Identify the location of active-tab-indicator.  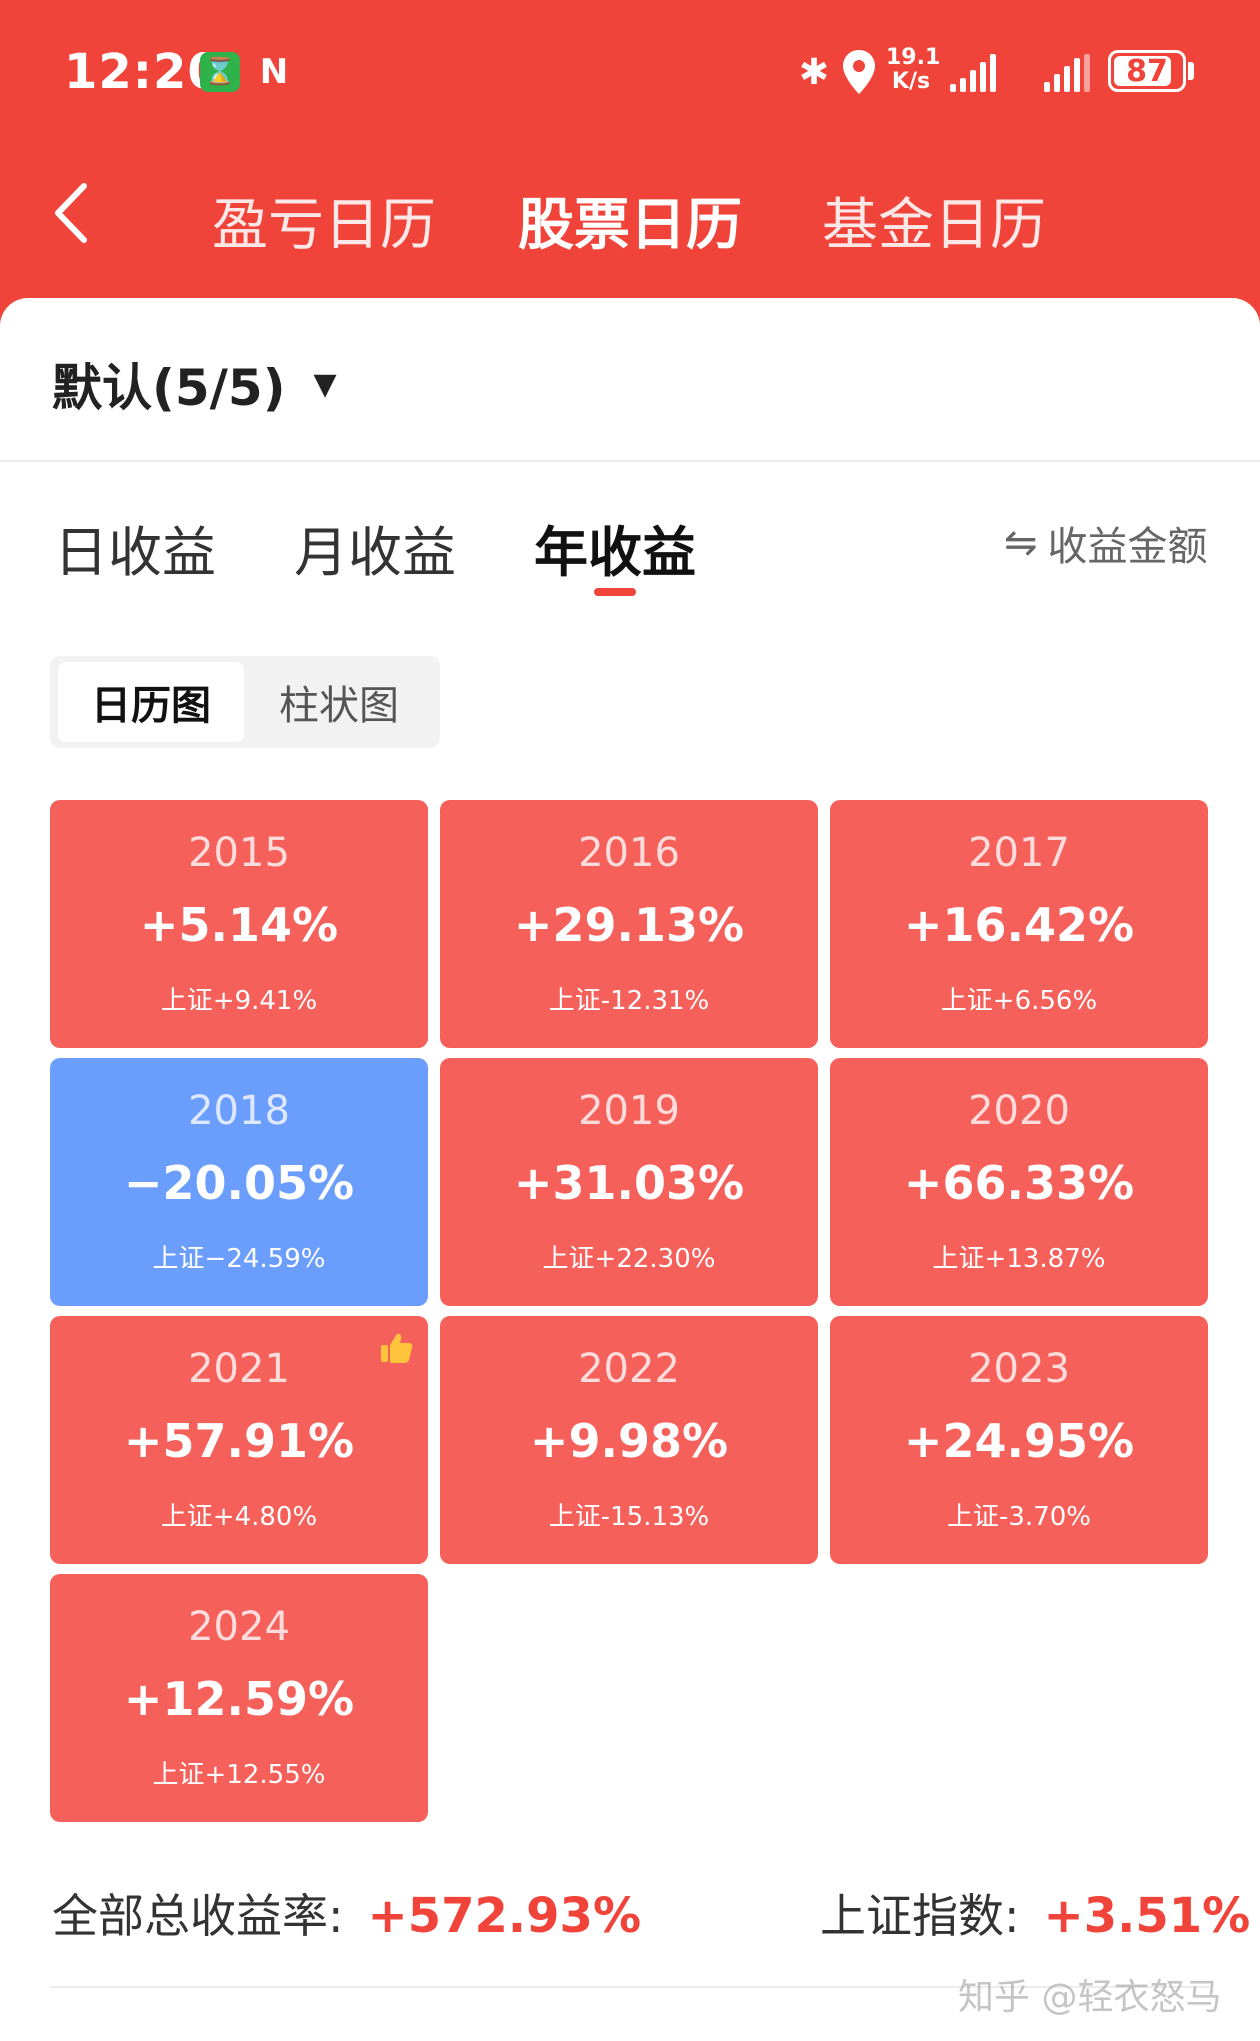
(615, 592).